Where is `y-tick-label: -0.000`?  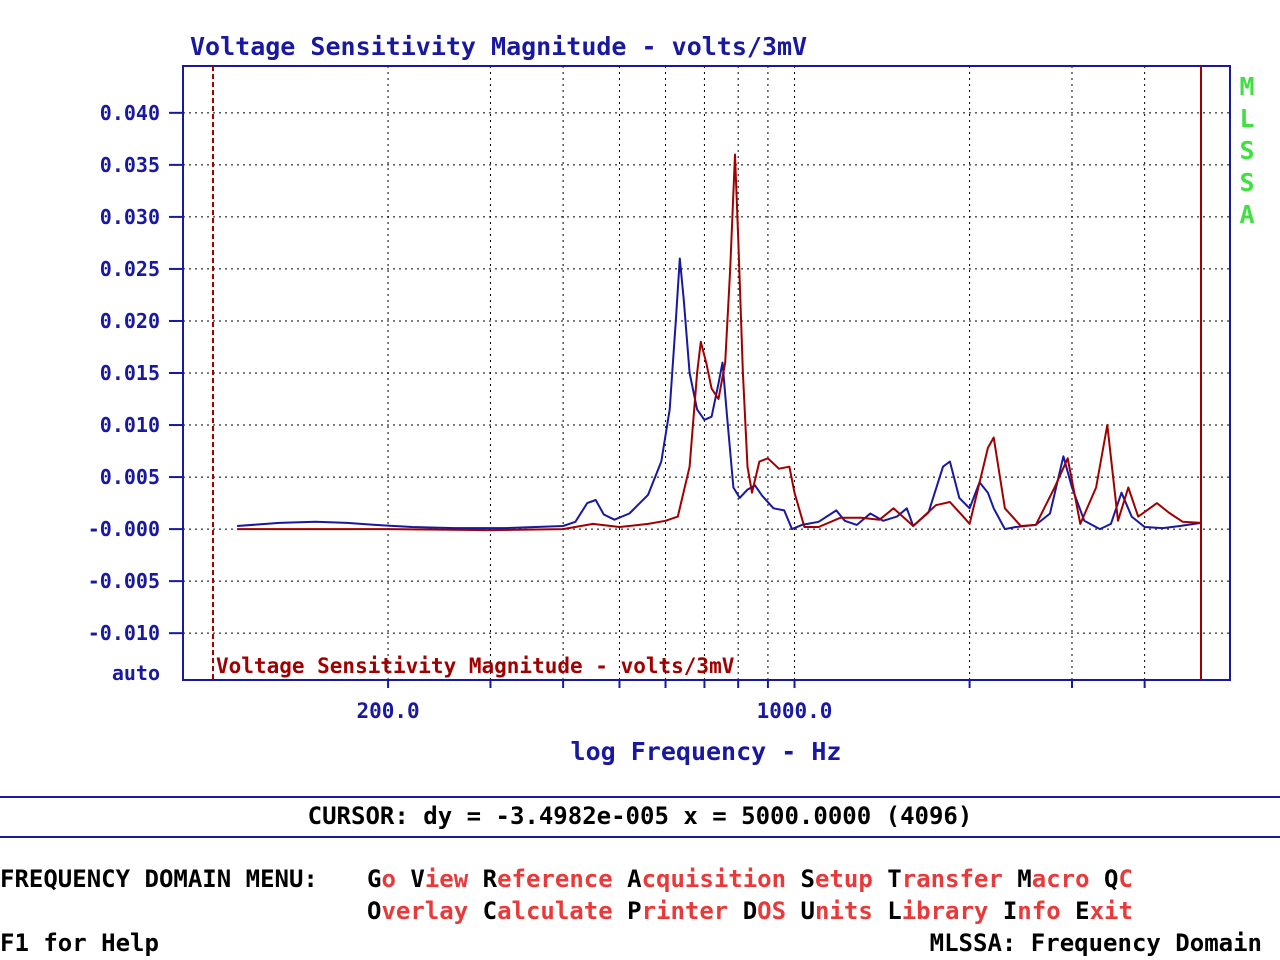
y-tick-label: -0.000 is located at coordinates (124, 529).